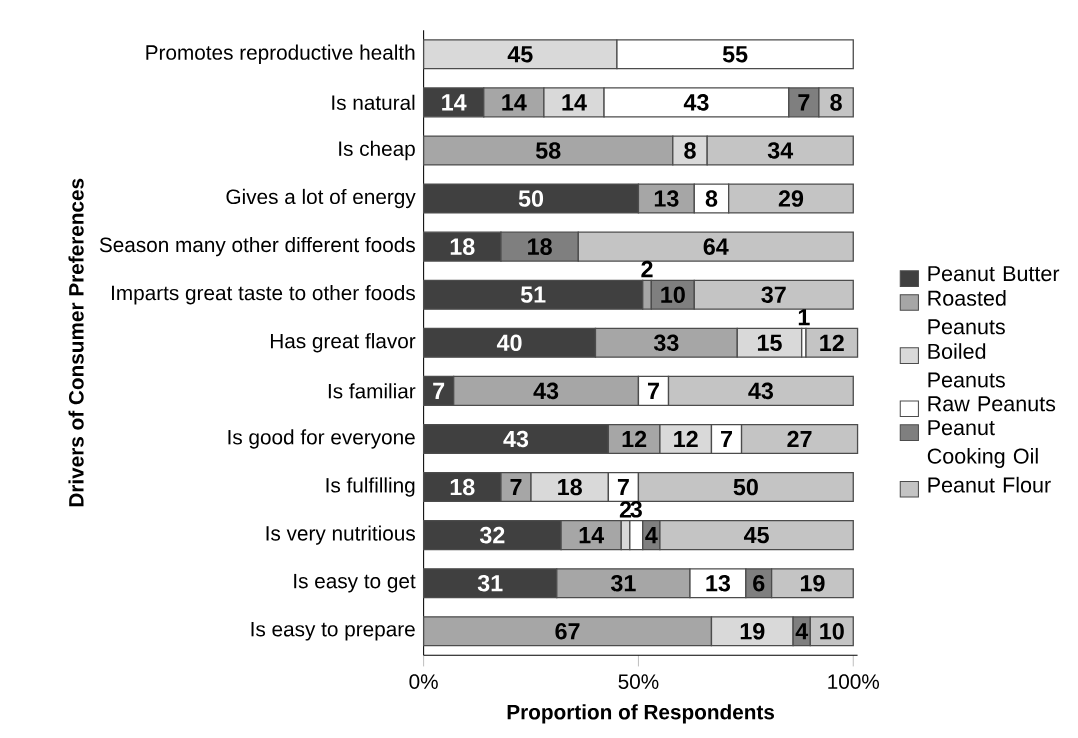 Image resolution: width=1078 pixels, height=738 pixels. What do you see at coordinates (567, 631) in the screenshot?
I see `data-label: 67` at bounding box center [567, 631].